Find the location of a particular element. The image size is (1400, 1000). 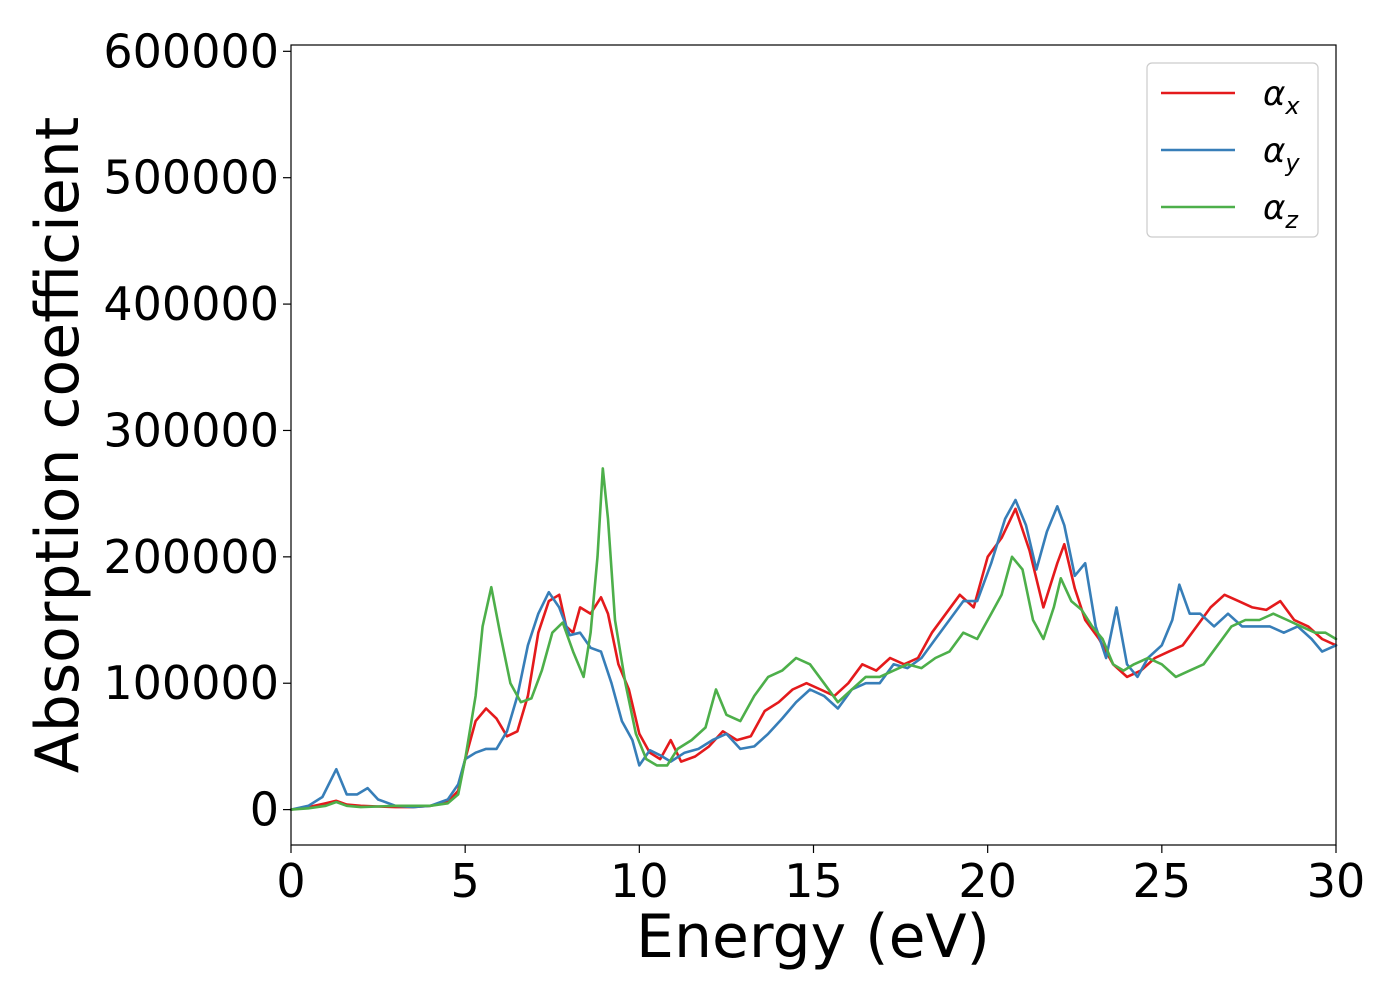

y-tick-label: 600000 is located at coordinates (191, 51).